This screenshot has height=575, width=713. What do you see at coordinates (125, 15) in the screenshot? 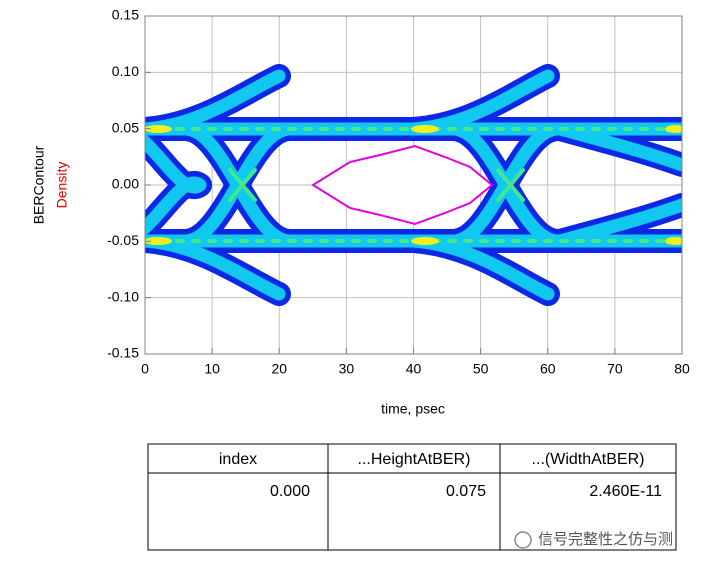
I see `y-tick-label: 0.15` at bounding box center [125, 15].